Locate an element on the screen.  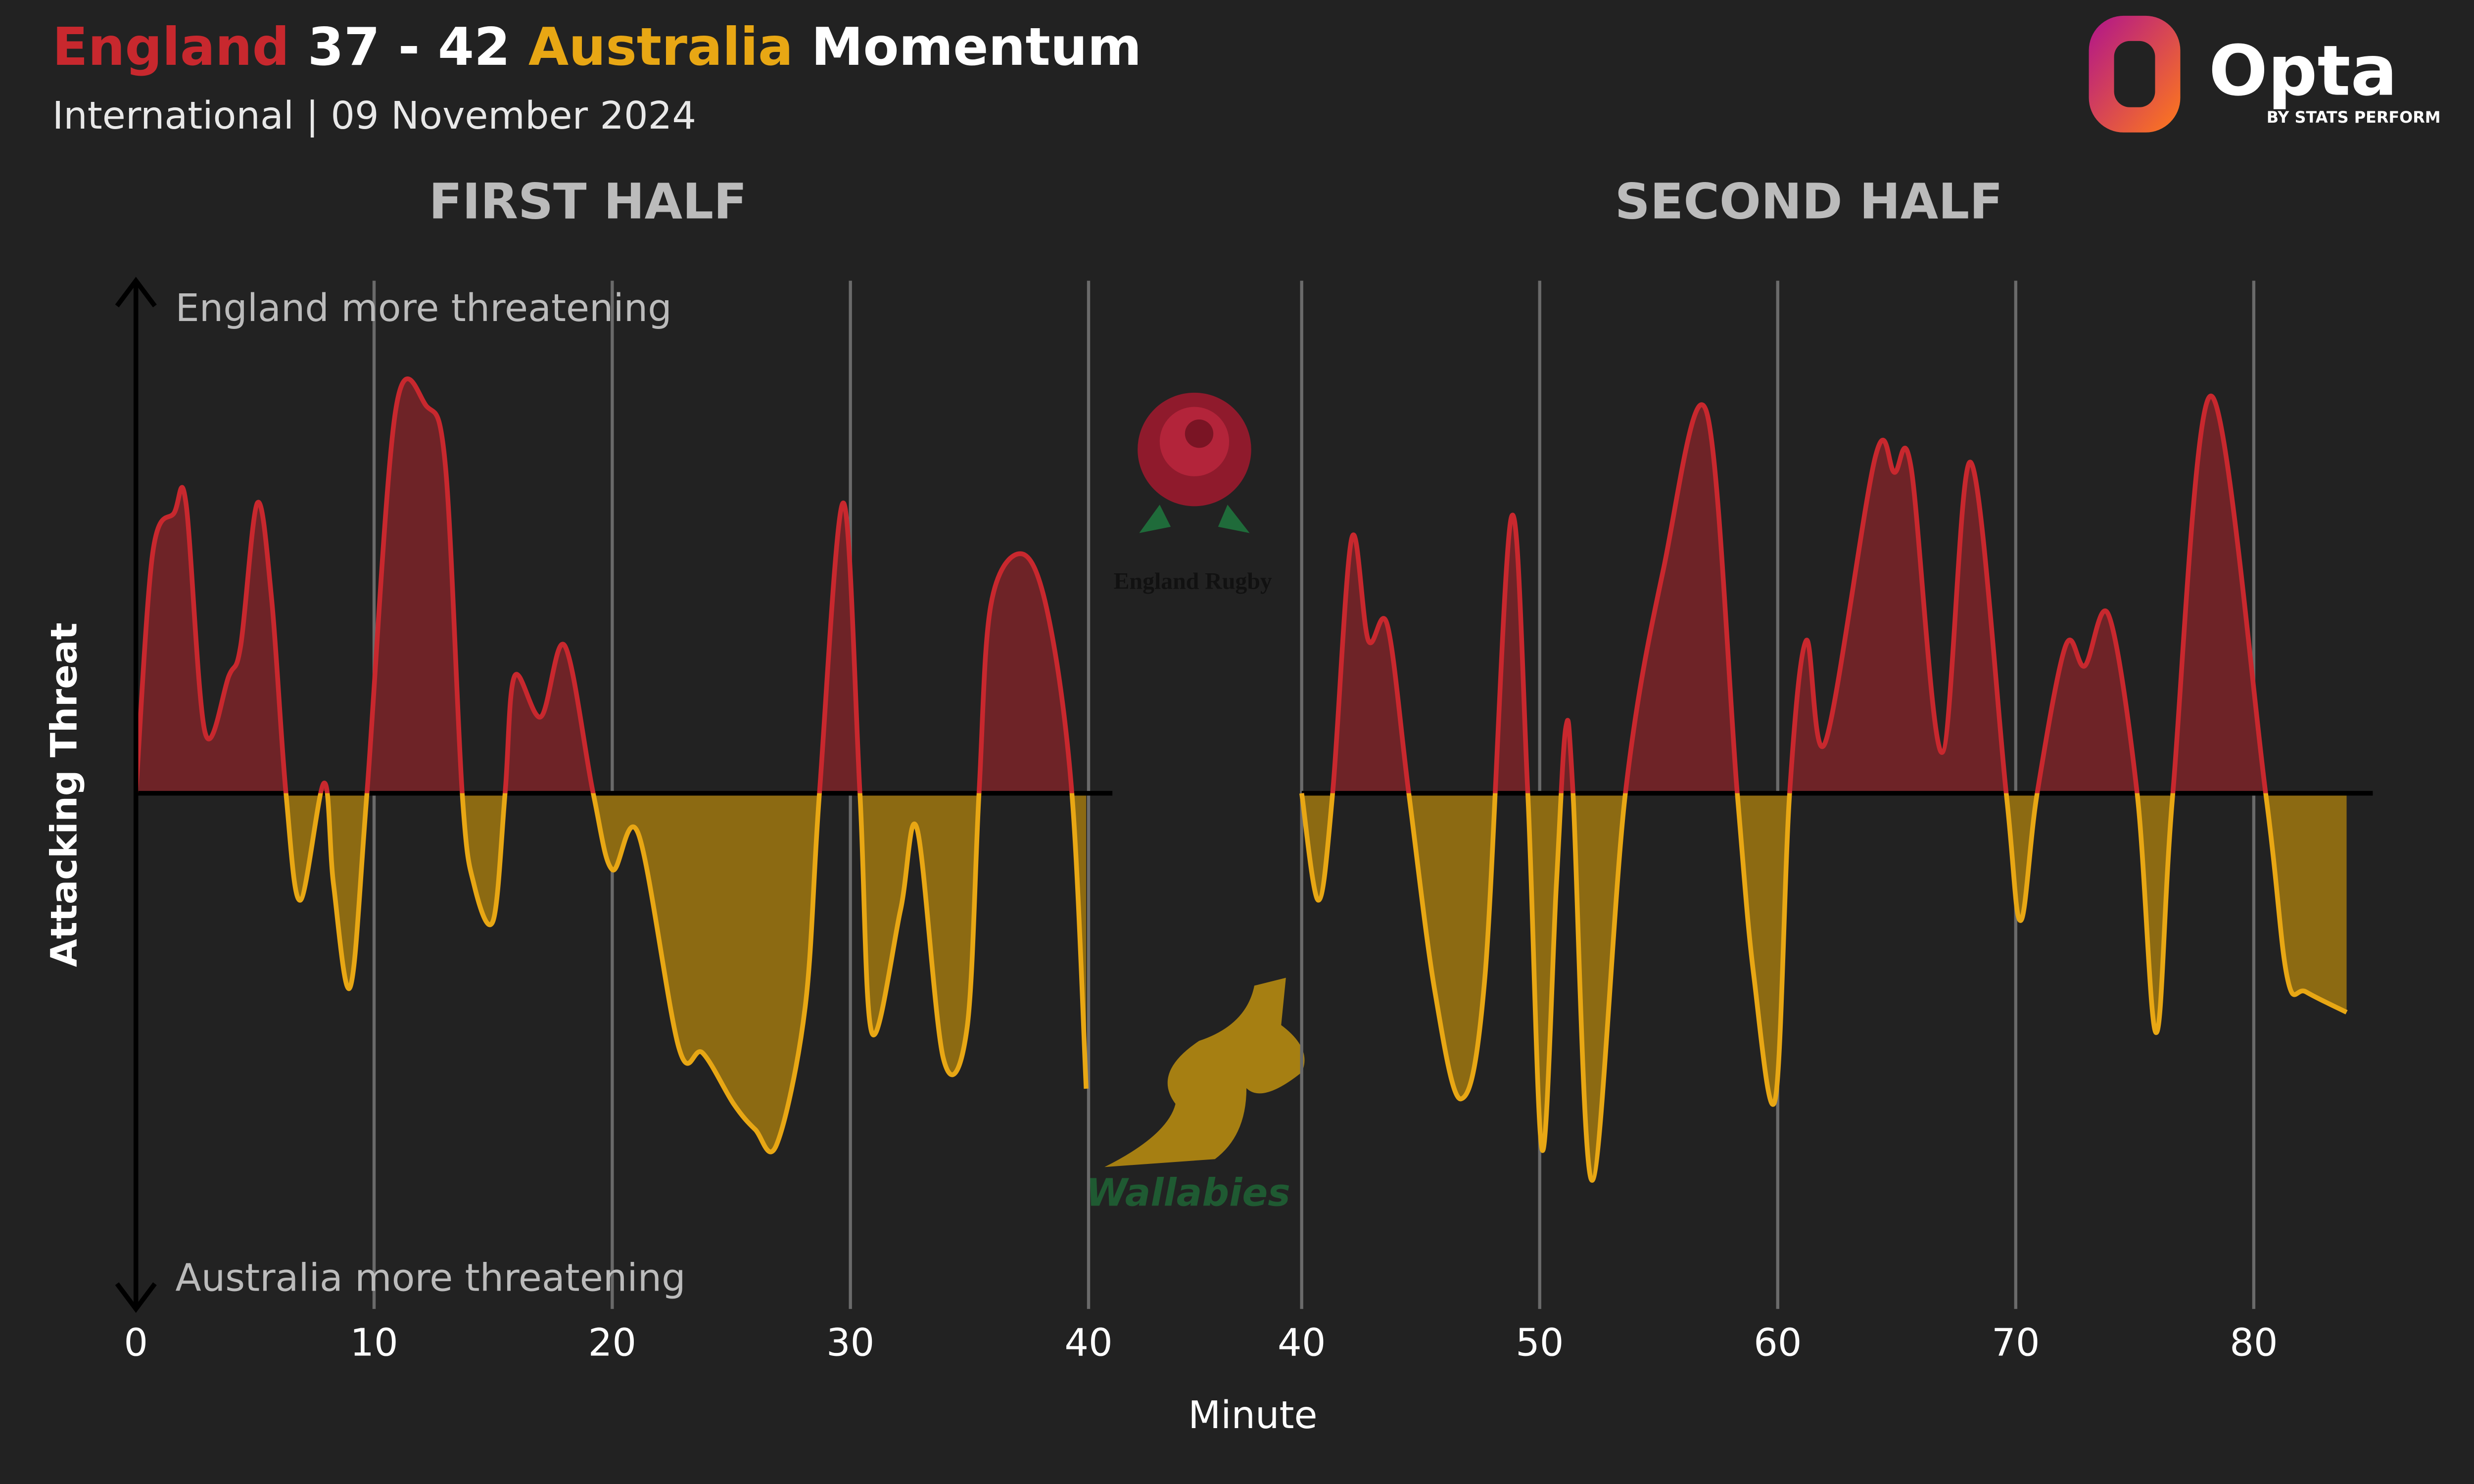
panel-title: FIRST HALF is located at coordinates (588, 201).